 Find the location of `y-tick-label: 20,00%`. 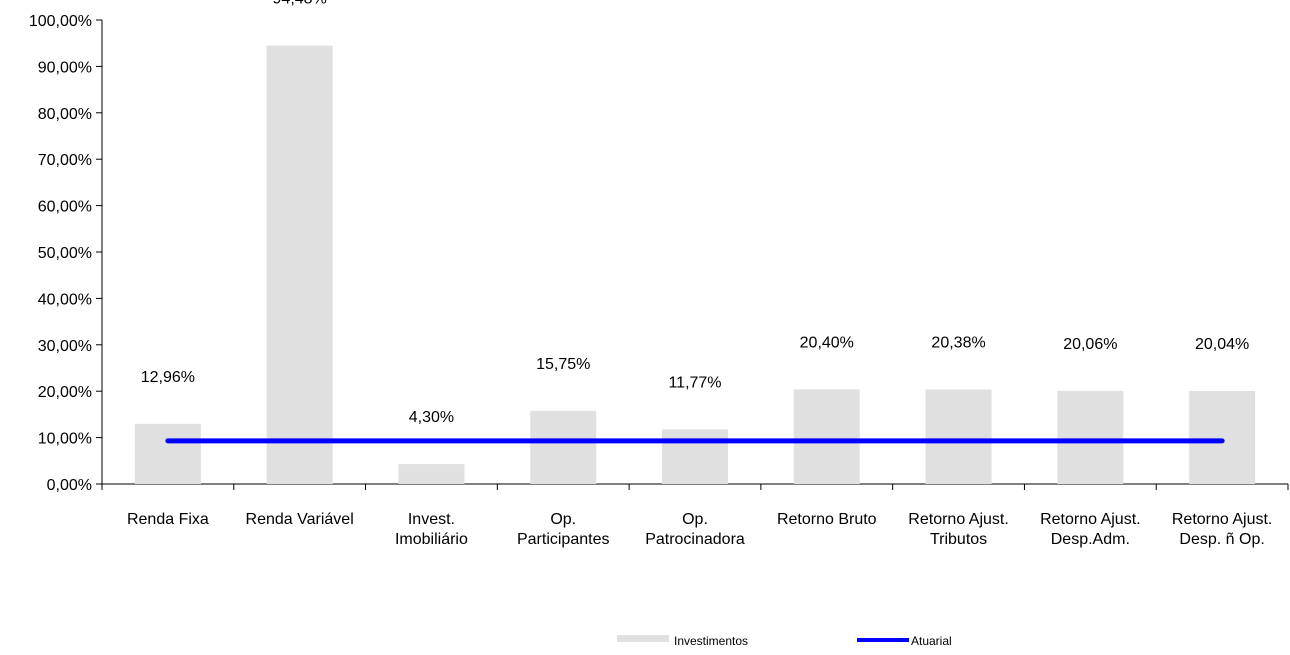

y-tick-label: 20,00% is located at coordinates (65, 392).